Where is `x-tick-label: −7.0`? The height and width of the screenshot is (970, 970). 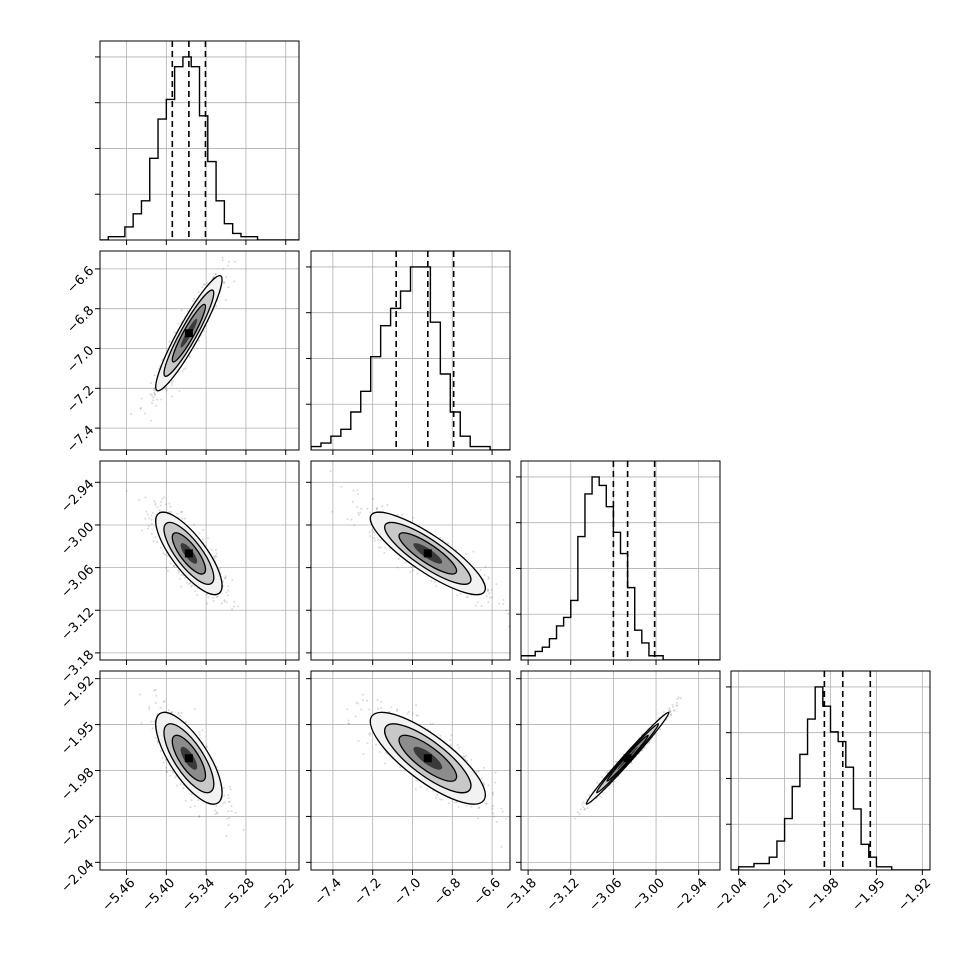
x-tick-label: −7.0 is located at coordinates (407, 892).